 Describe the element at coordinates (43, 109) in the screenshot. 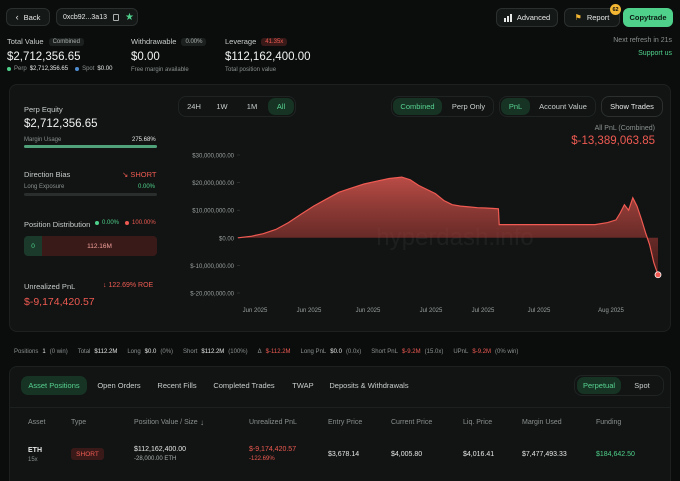

I see `perp-equity-label: Perp Equity` at that location.